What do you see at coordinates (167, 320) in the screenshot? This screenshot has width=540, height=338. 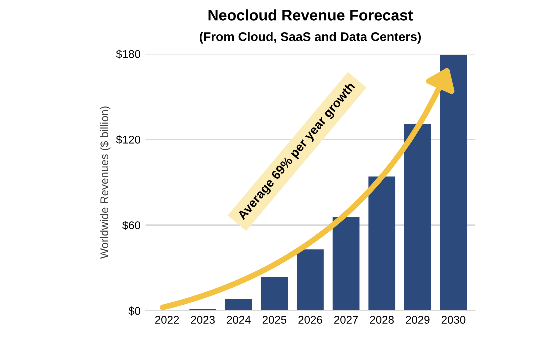 I see `x-tick-label: 2022` at bounding box center [167, 320].